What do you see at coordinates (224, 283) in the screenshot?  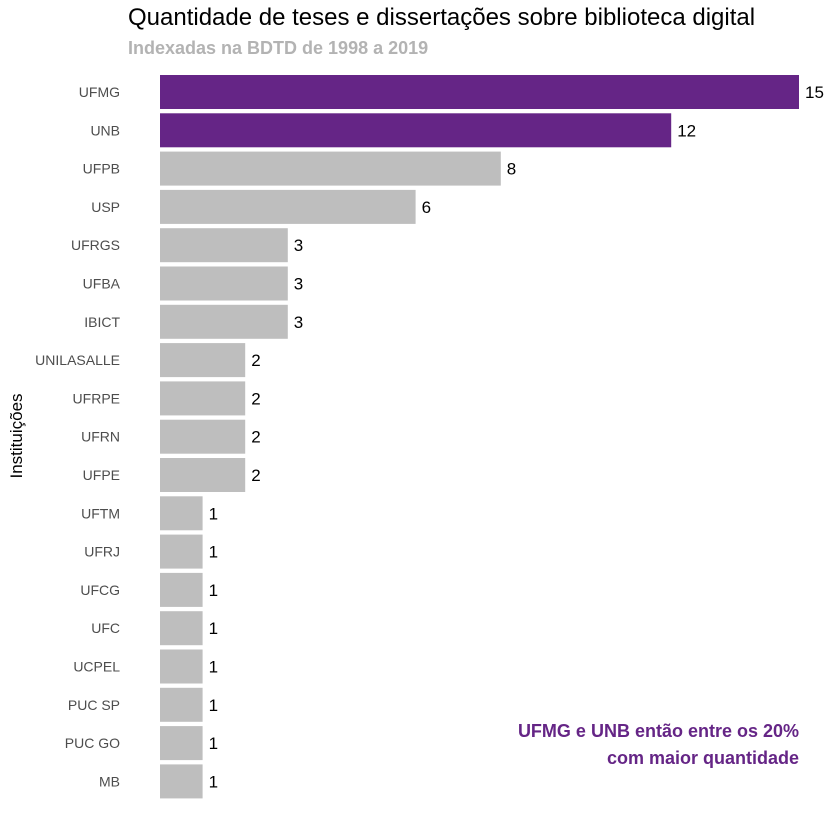 I see `bar-ufba` at bounding box center [224, 283].